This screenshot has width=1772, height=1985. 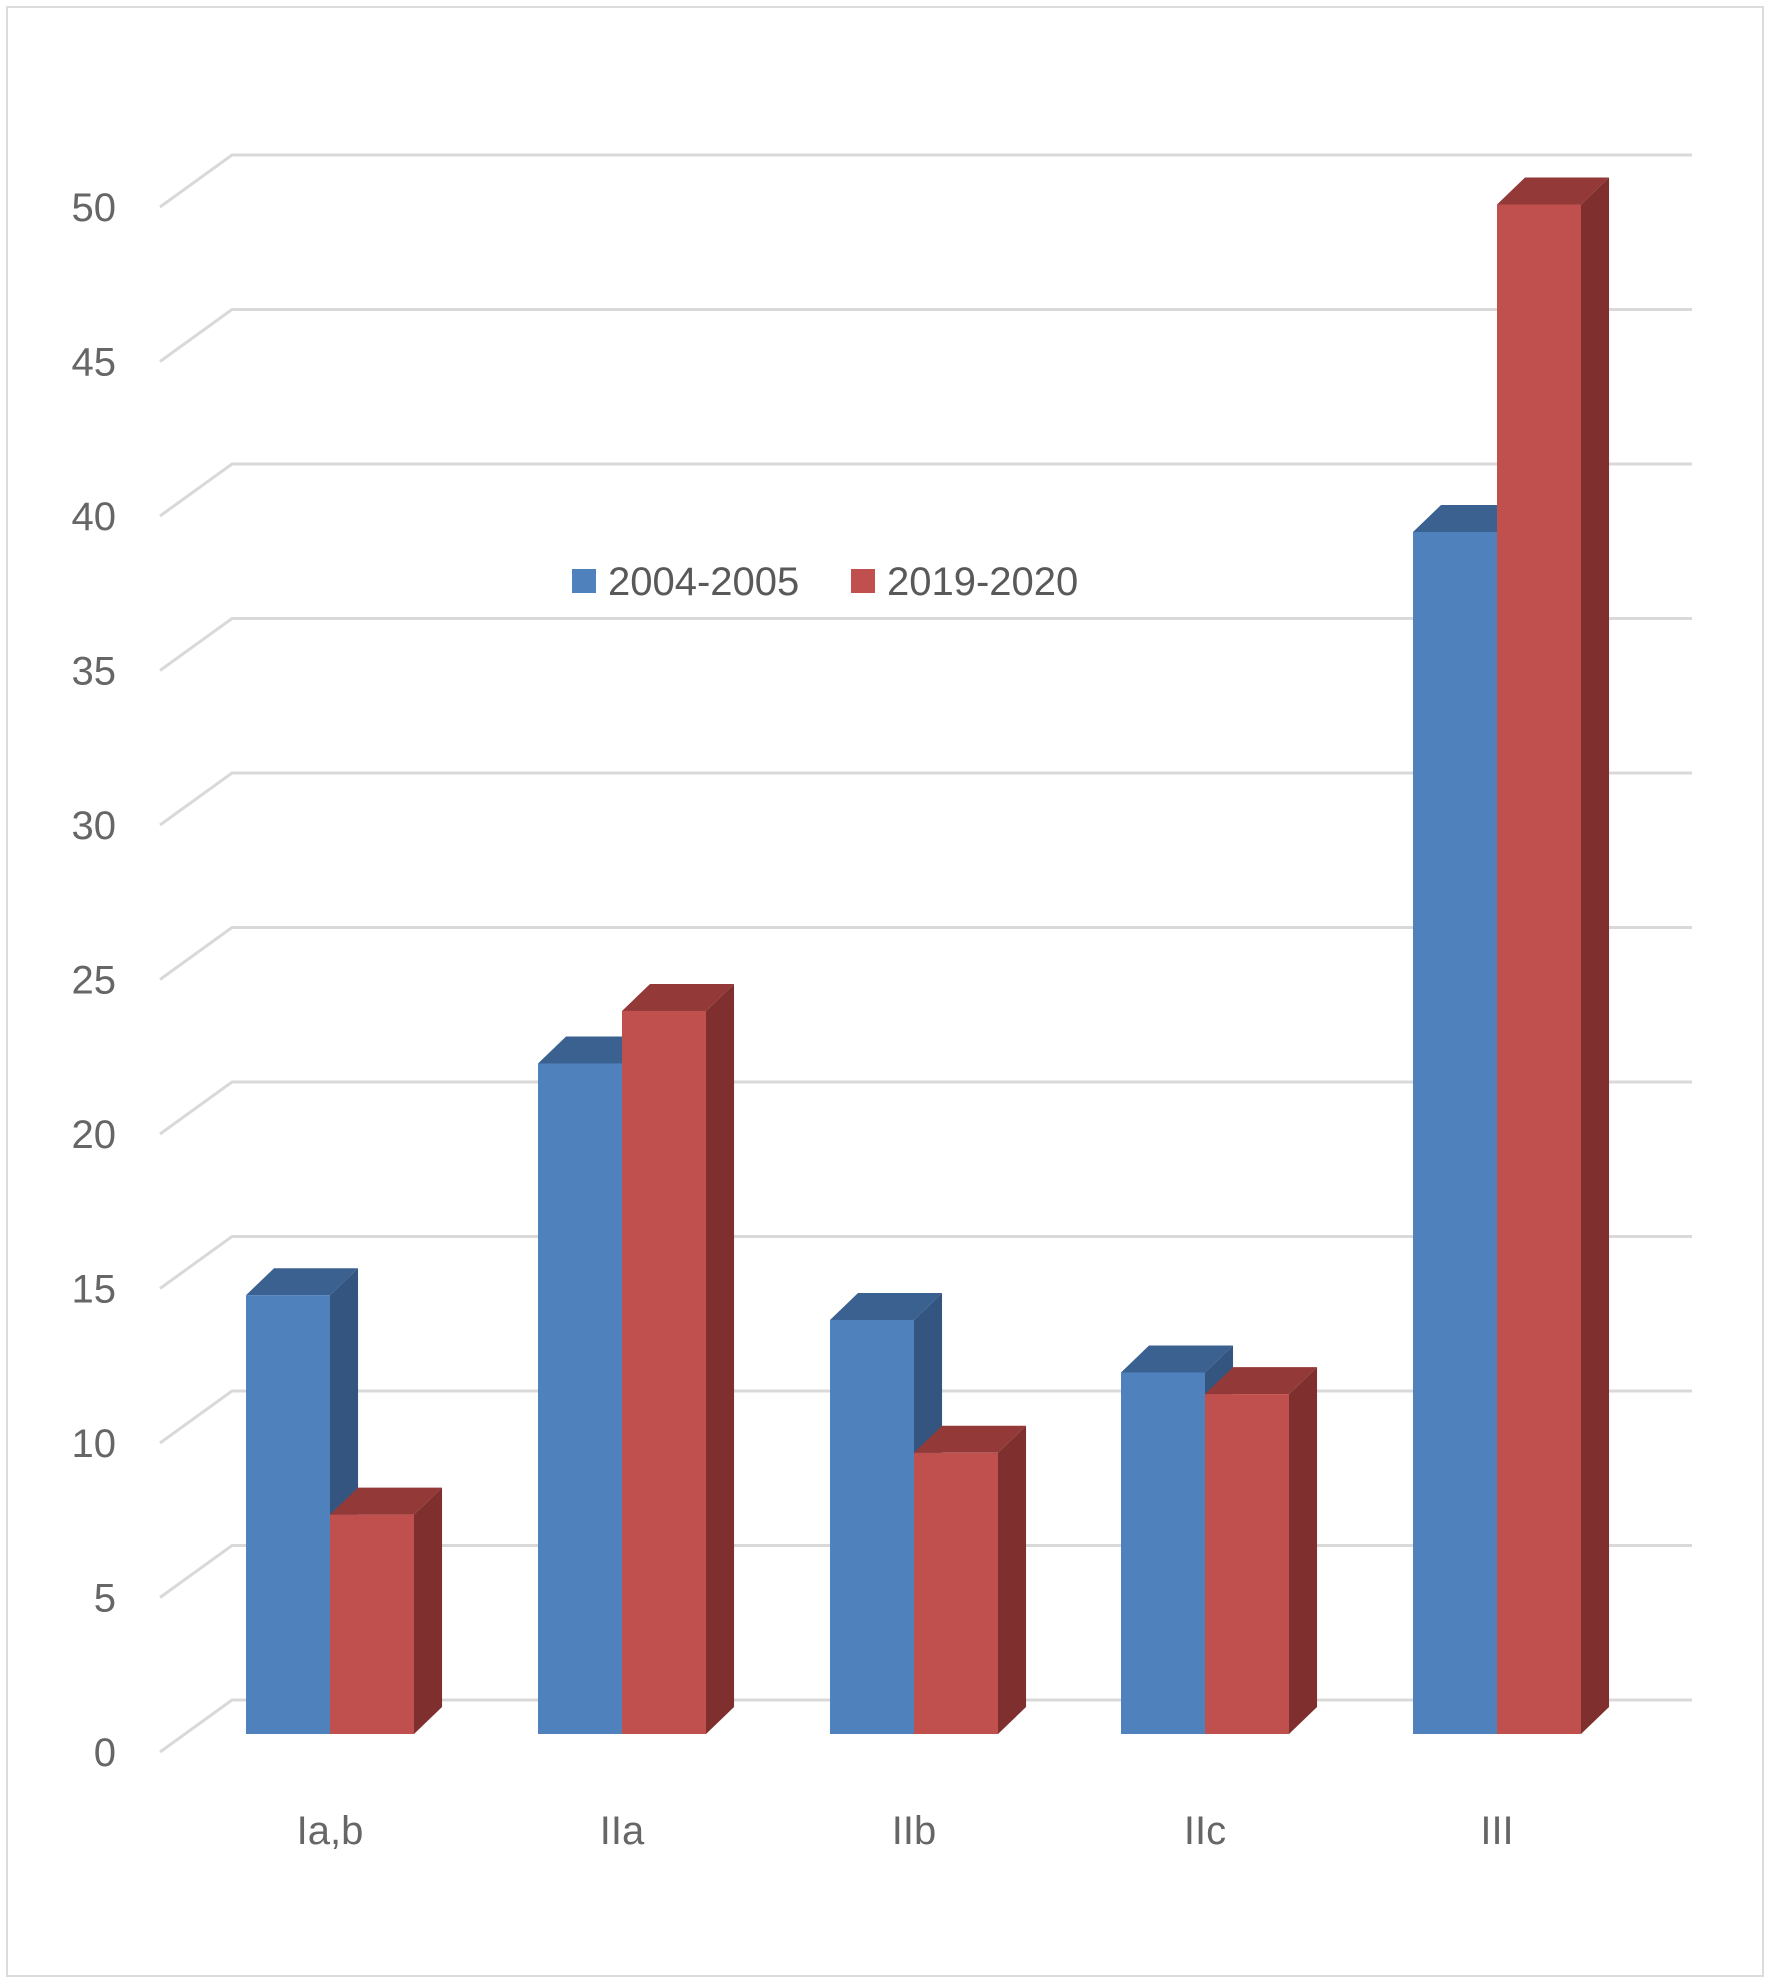 What do you see at coordinates (94, 363) in the screenshot?
I see `y-tick-label: 45` at bounding box center [94, 363].